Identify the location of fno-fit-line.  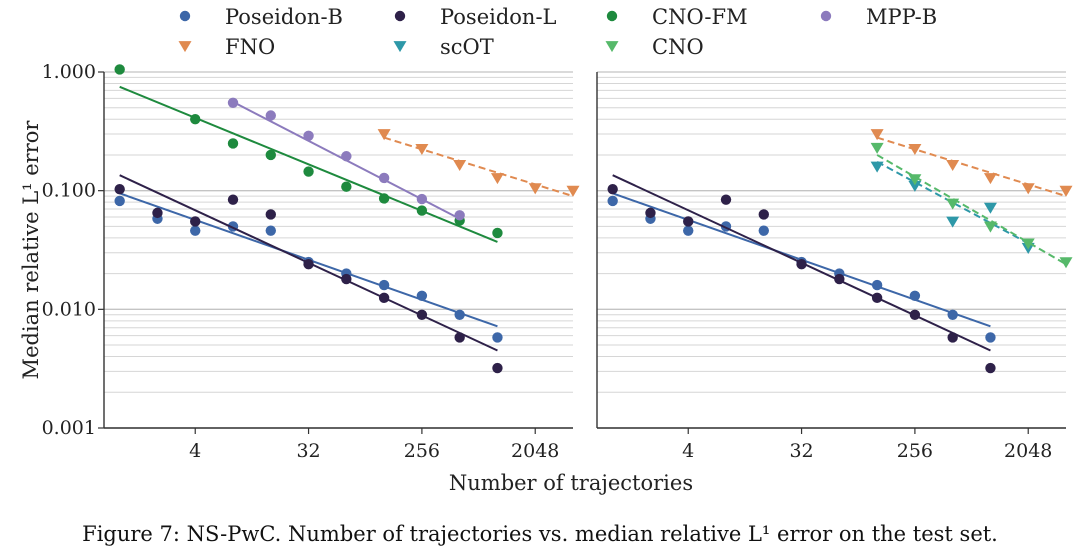
(478, 167).